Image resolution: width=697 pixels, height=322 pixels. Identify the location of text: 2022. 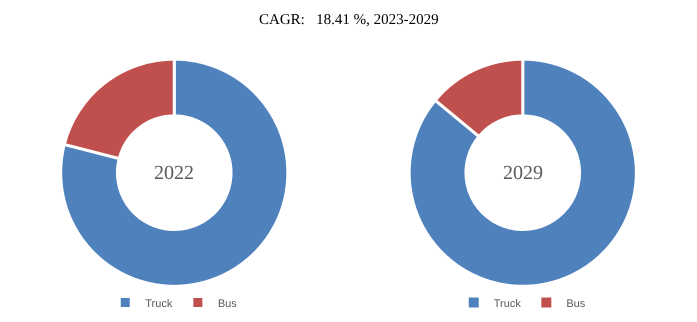
(174, 173).